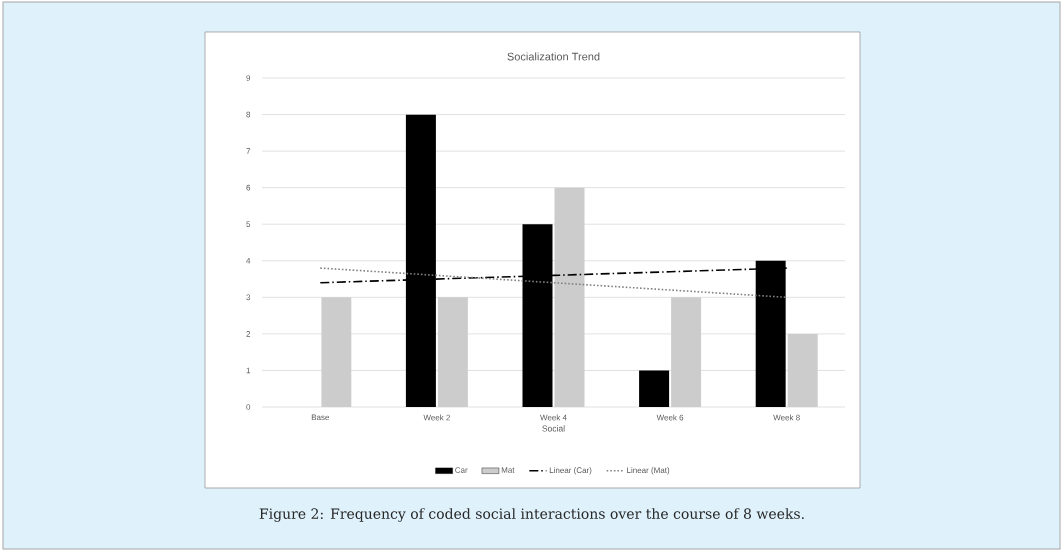  I want to click on y-tick-label: 1, so click(248, 370).